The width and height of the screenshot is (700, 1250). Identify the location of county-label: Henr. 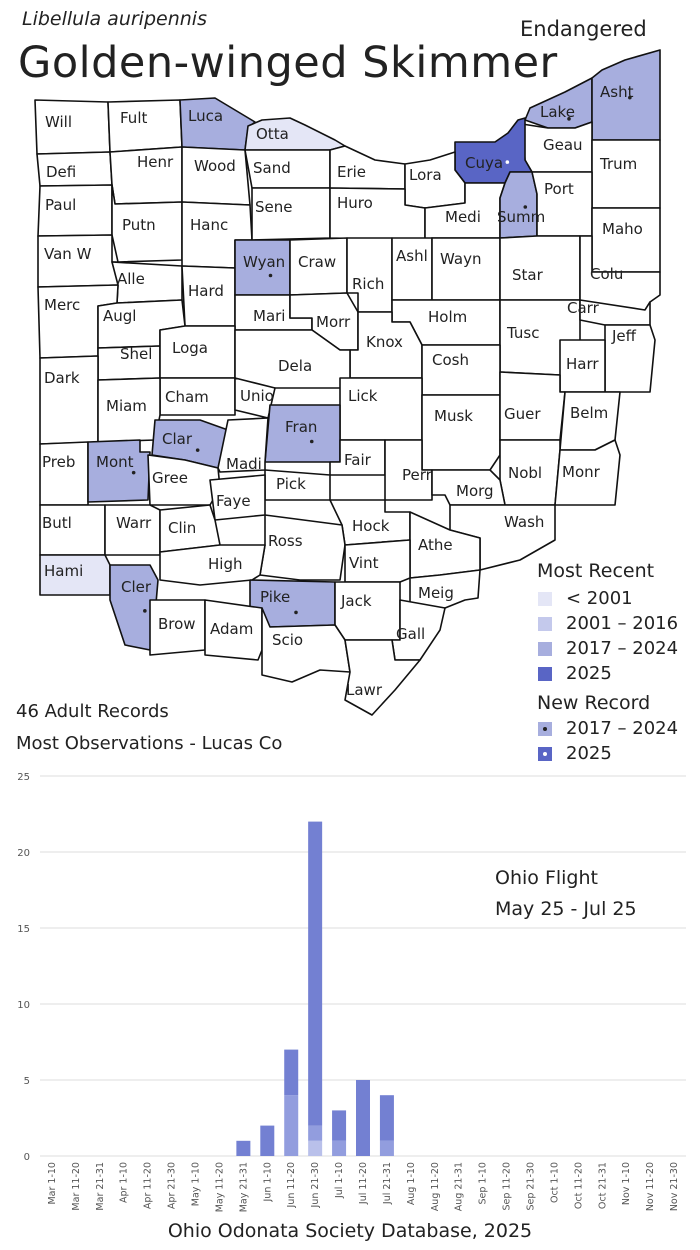
(155, 162).